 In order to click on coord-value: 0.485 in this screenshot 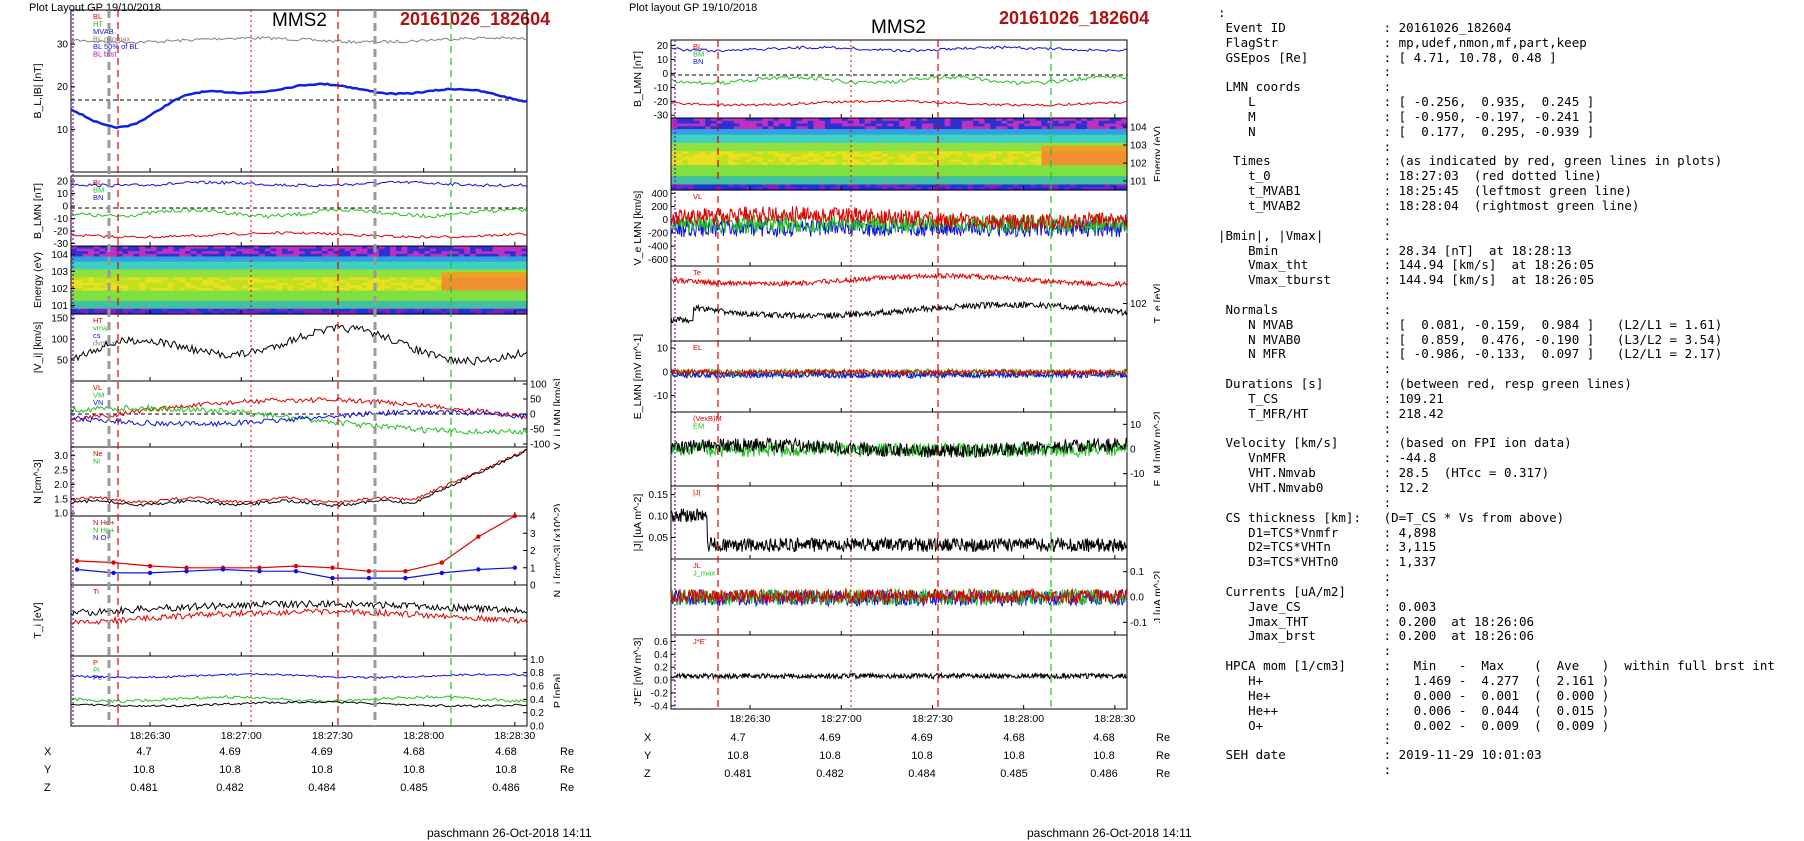, I will do `click(414, 788)`.